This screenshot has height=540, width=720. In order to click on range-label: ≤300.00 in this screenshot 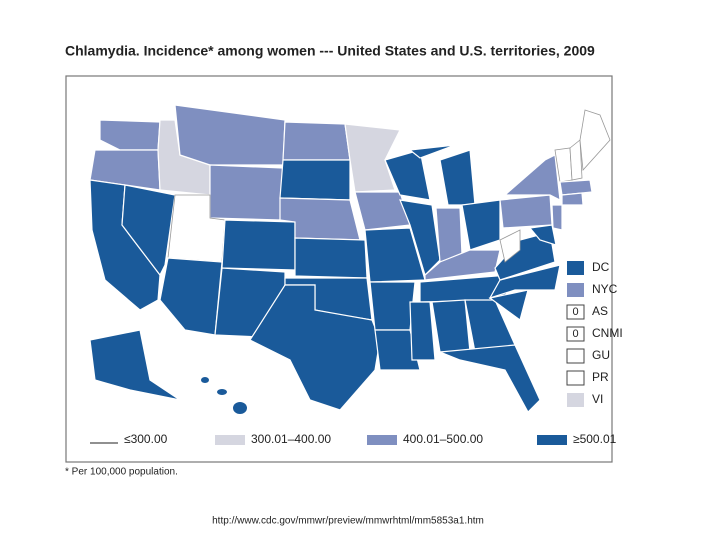, I will do `click(146, 439)`.